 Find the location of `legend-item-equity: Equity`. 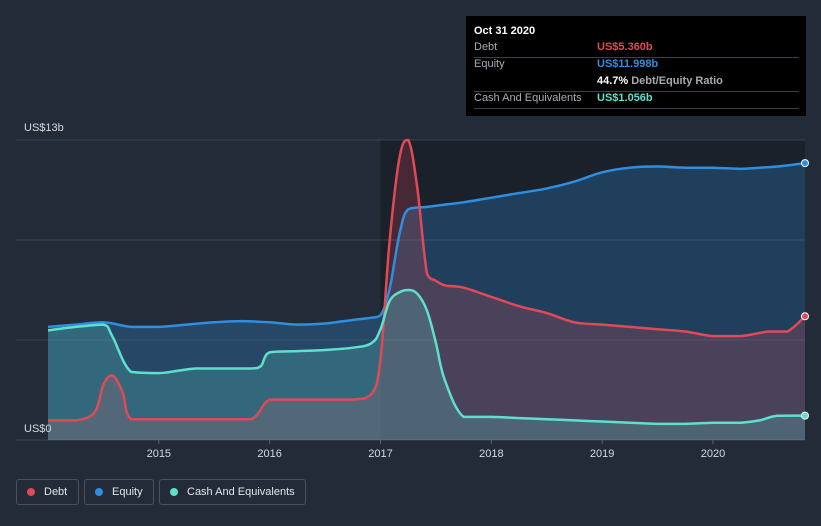

legend-item-equity: Equity is located at coordinates (119, 492).